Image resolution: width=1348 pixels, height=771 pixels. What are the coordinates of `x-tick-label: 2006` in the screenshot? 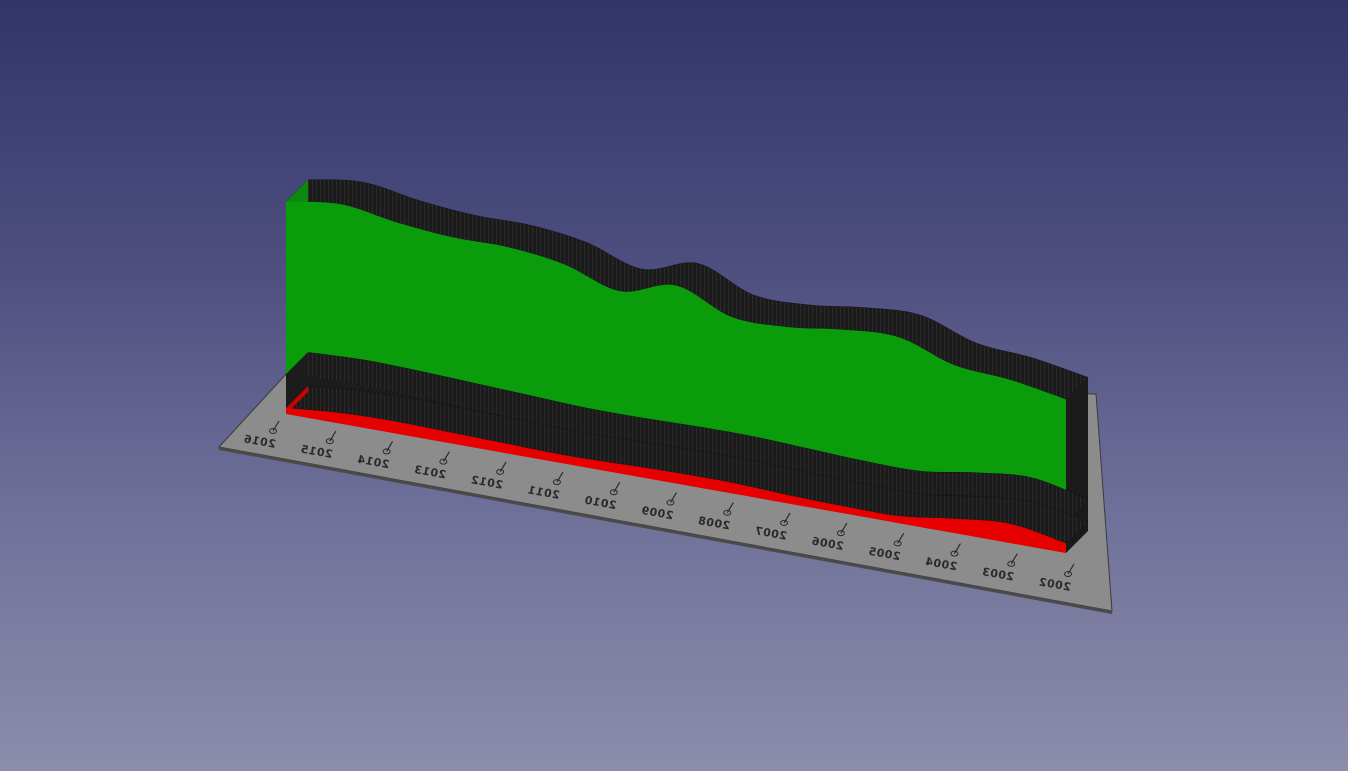 It's located at (827, 543).